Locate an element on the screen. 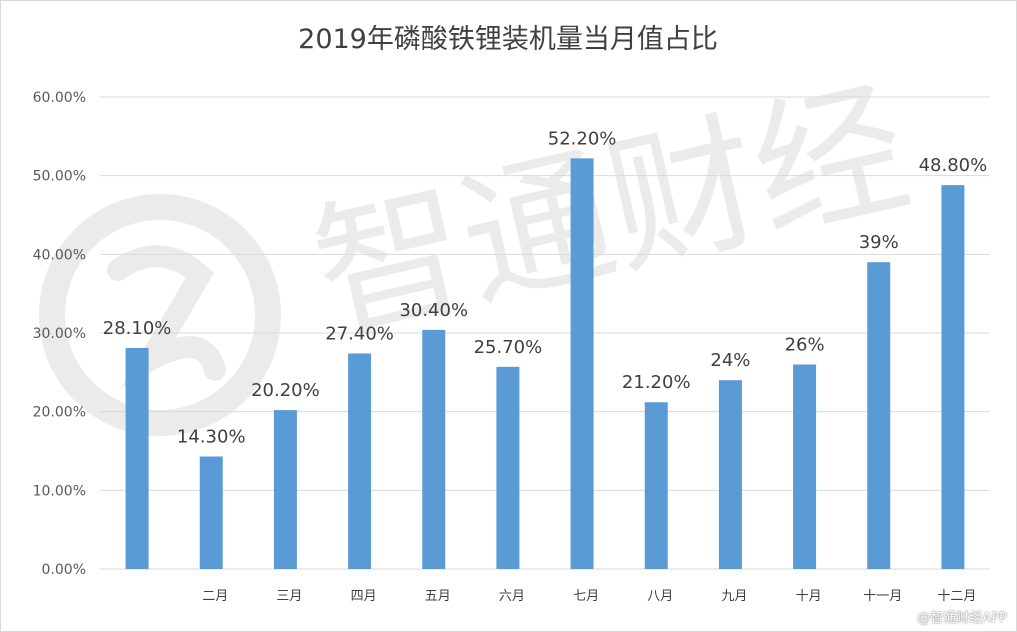 The width and height of the screenshot is (1017, 632). bar-value-label: 25.70% is located at coordinates (508, 347).